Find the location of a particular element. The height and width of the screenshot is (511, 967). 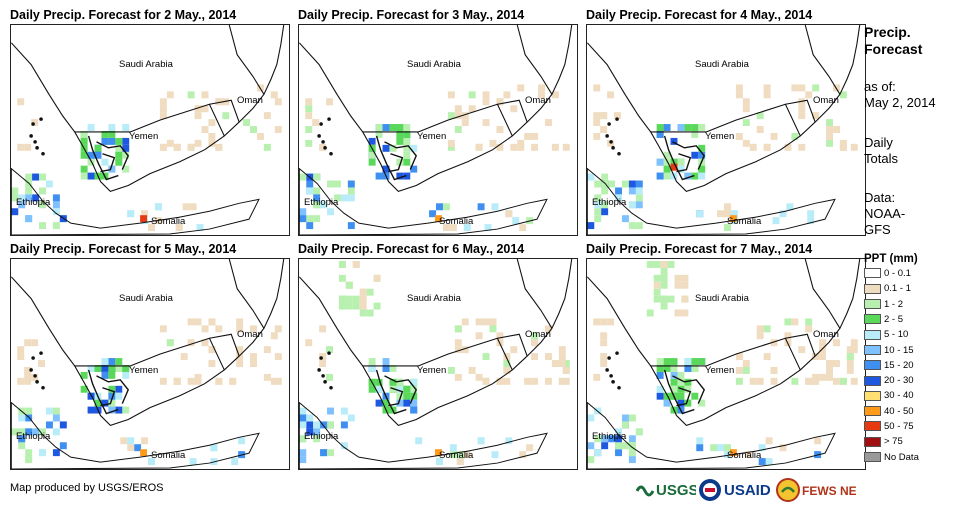

island is located at coordinates (329, 353).